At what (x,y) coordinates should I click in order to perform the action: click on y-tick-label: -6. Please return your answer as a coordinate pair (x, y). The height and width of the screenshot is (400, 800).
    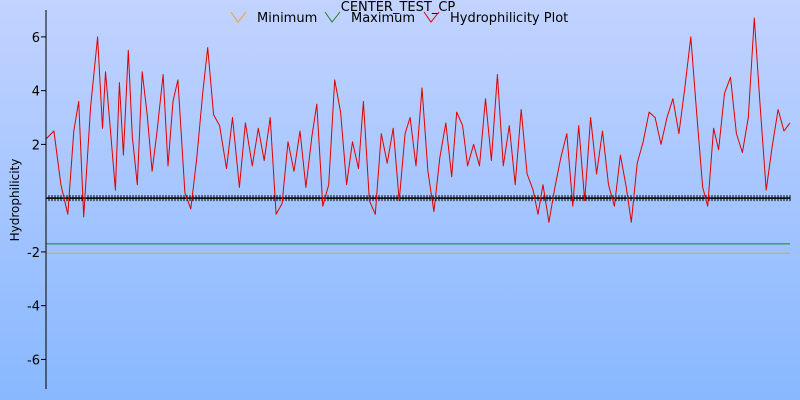
    Looking at the image, I should click on (33, 360).